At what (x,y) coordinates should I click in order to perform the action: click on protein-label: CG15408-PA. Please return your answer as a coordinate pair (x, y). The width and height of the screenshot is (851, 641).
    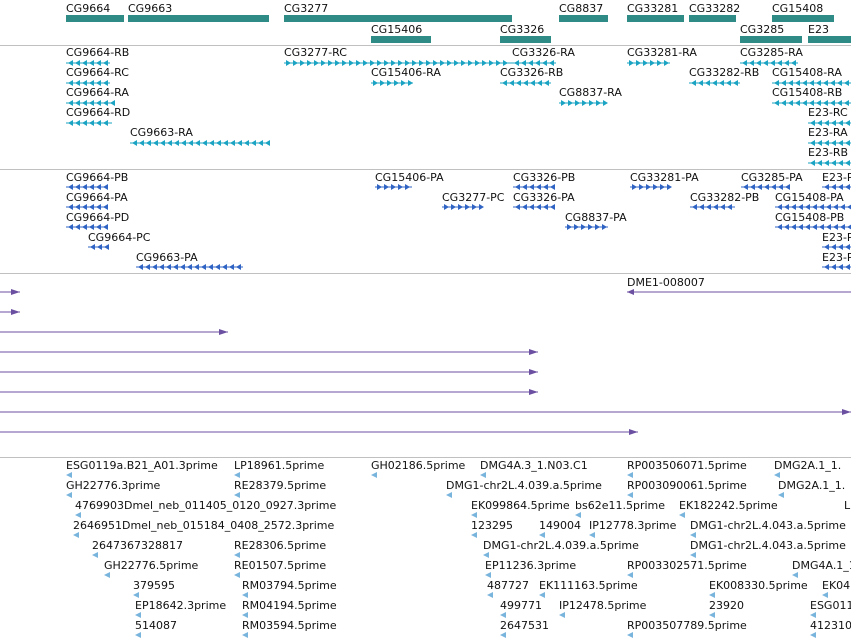
    Looking at the image, I should click on (809, 197).